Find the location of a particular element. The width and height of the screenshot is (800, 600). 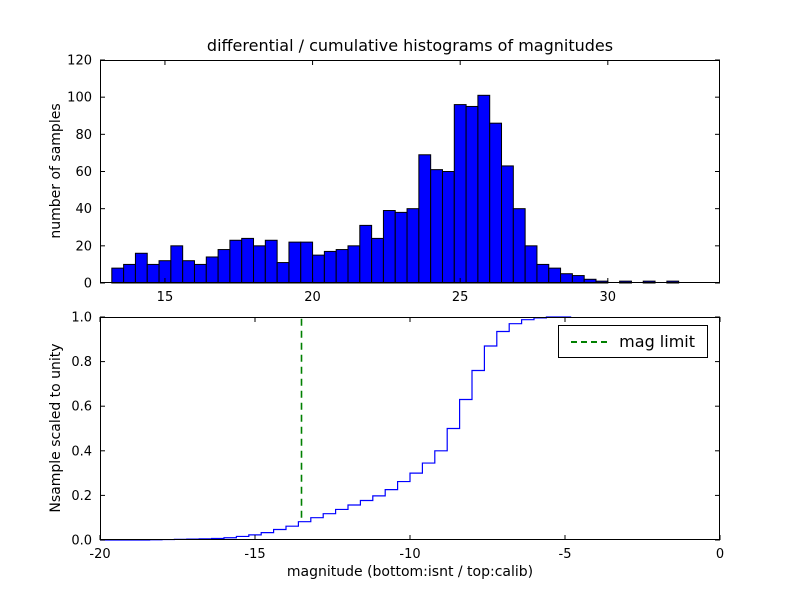

y-tick-label: 0.8 is located at coordinates (81, 362).